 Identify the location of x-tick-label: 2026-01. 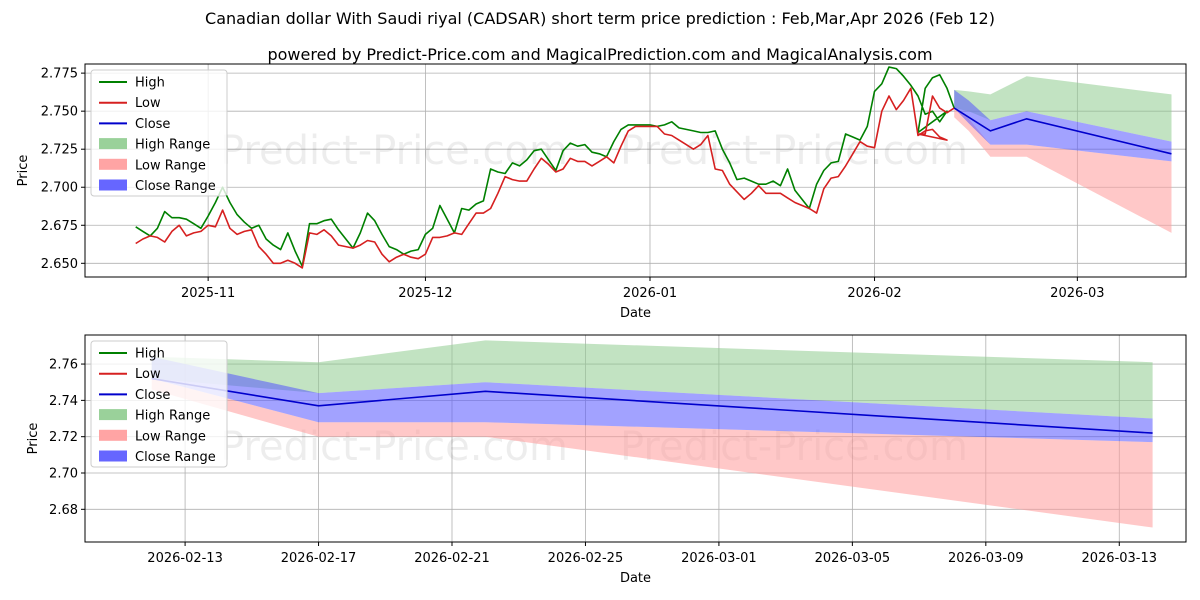
(650, 293).